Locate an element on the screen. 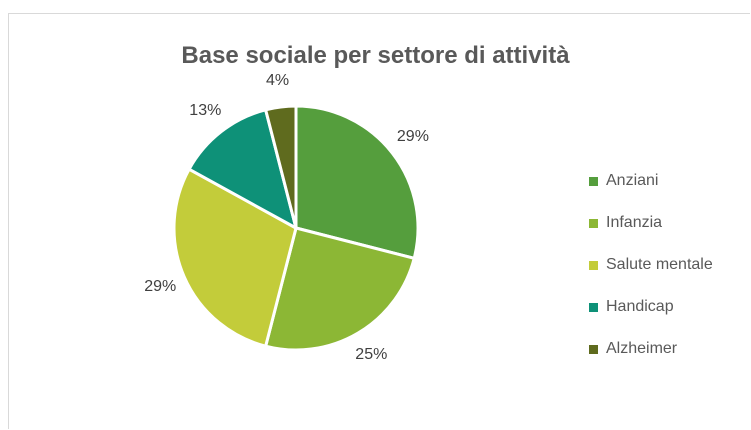  legend-item-alzheimer: Alzheimer is located at coordinates (651, 349).